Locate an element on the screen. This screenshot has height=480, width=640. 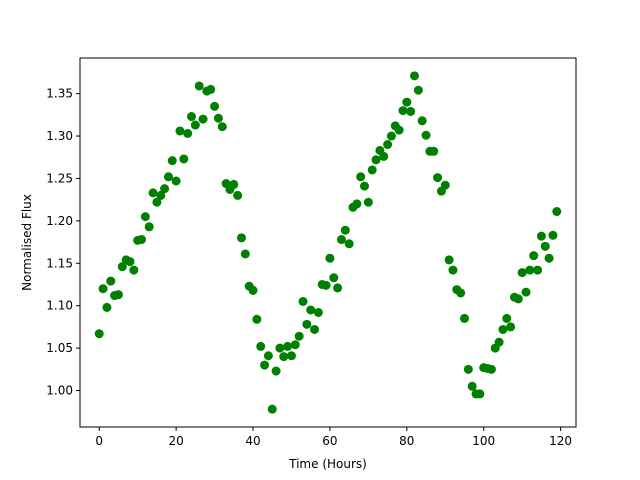
x-tick-label: 80 is located at coordinates (406, 441).